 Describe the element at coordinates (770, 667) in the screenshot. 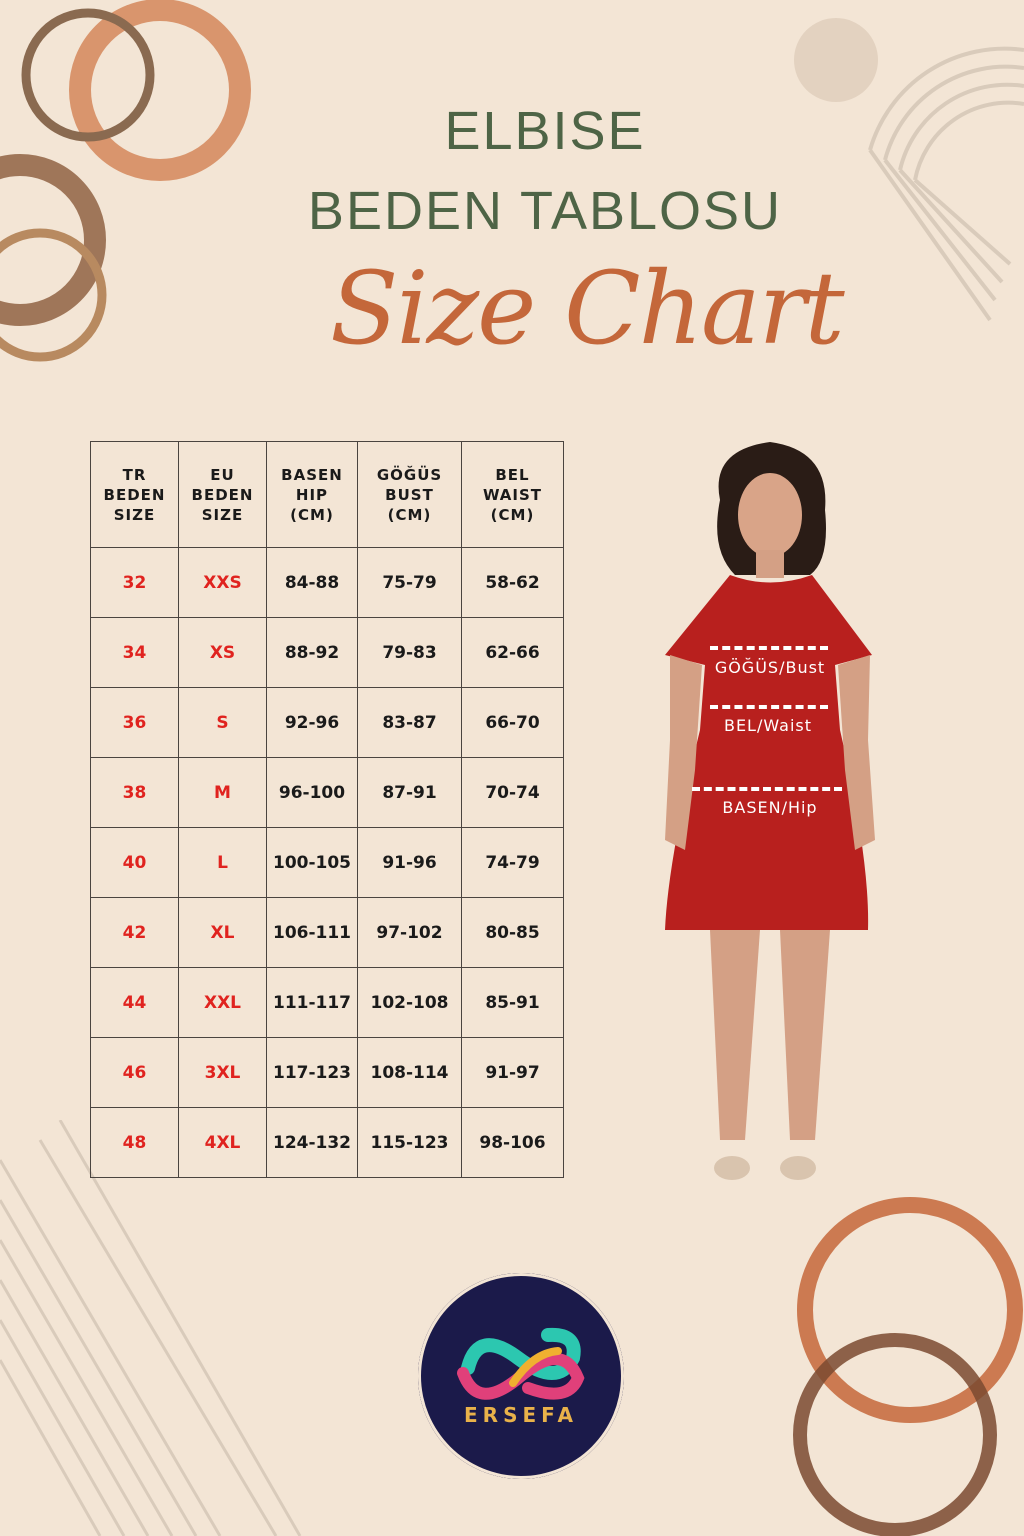

I see `bust-label: GÖĞÜS/Bust` at that location.